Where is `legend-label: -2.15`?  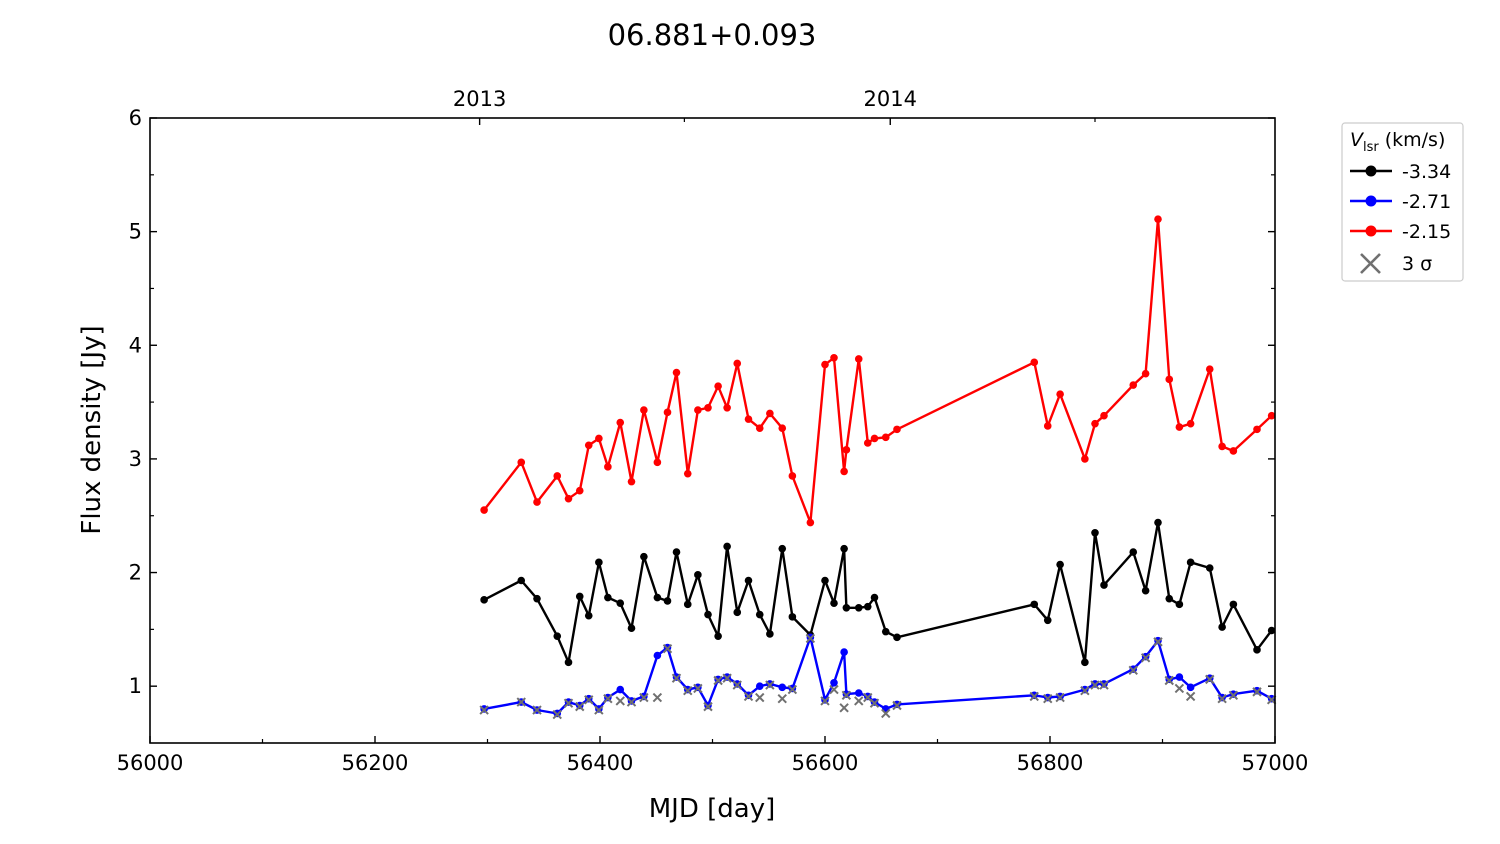 legend-label: -2.15 is located at coordinates (1426, 232).